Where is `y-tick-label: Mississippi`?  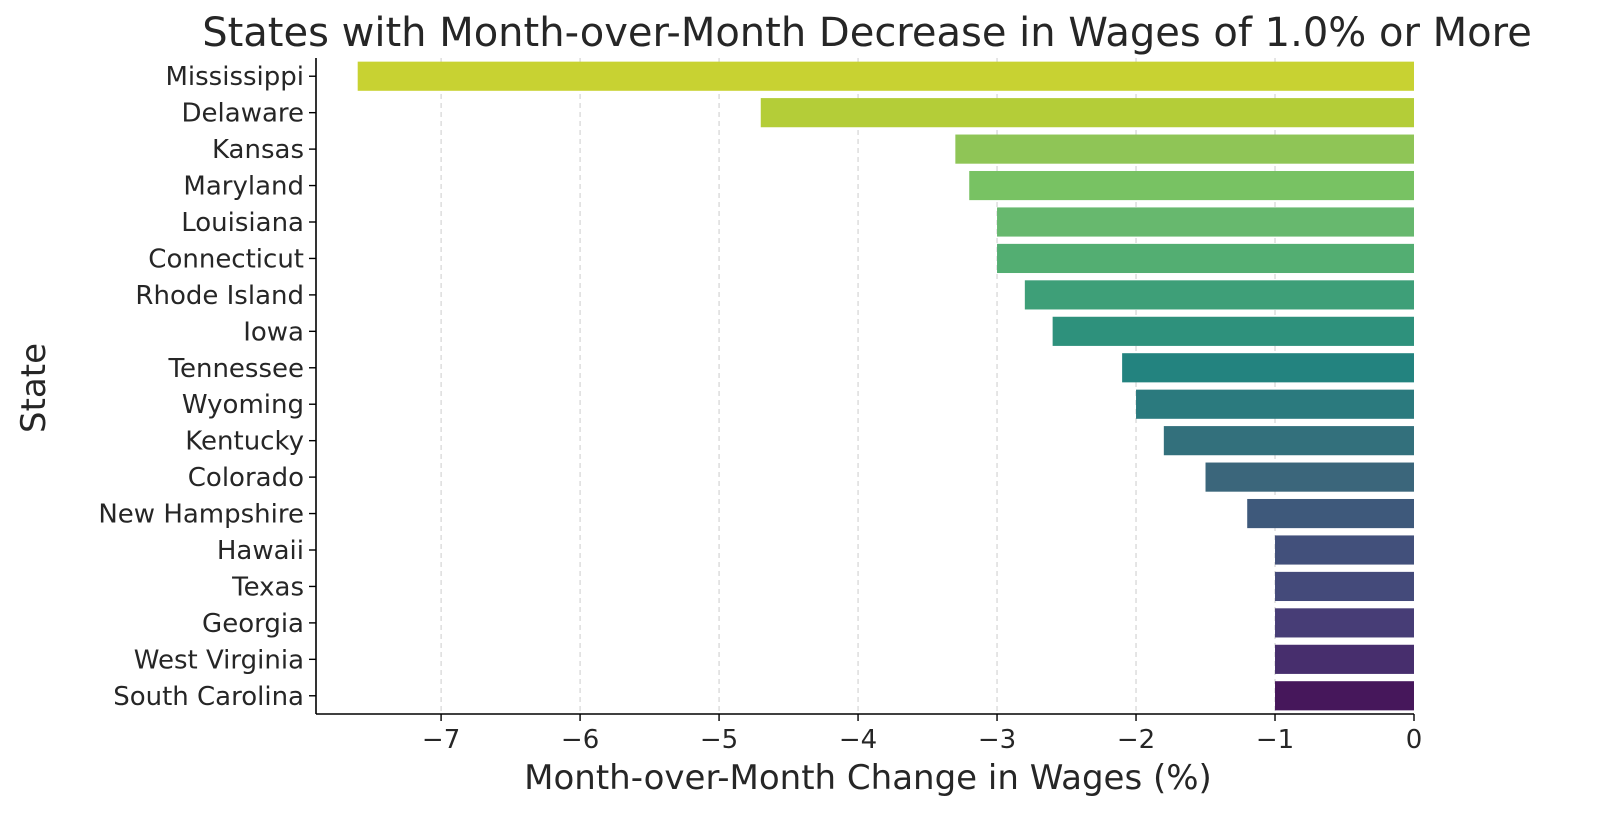
y-tick-label: Mississippi is located at coordinates (234, 77).